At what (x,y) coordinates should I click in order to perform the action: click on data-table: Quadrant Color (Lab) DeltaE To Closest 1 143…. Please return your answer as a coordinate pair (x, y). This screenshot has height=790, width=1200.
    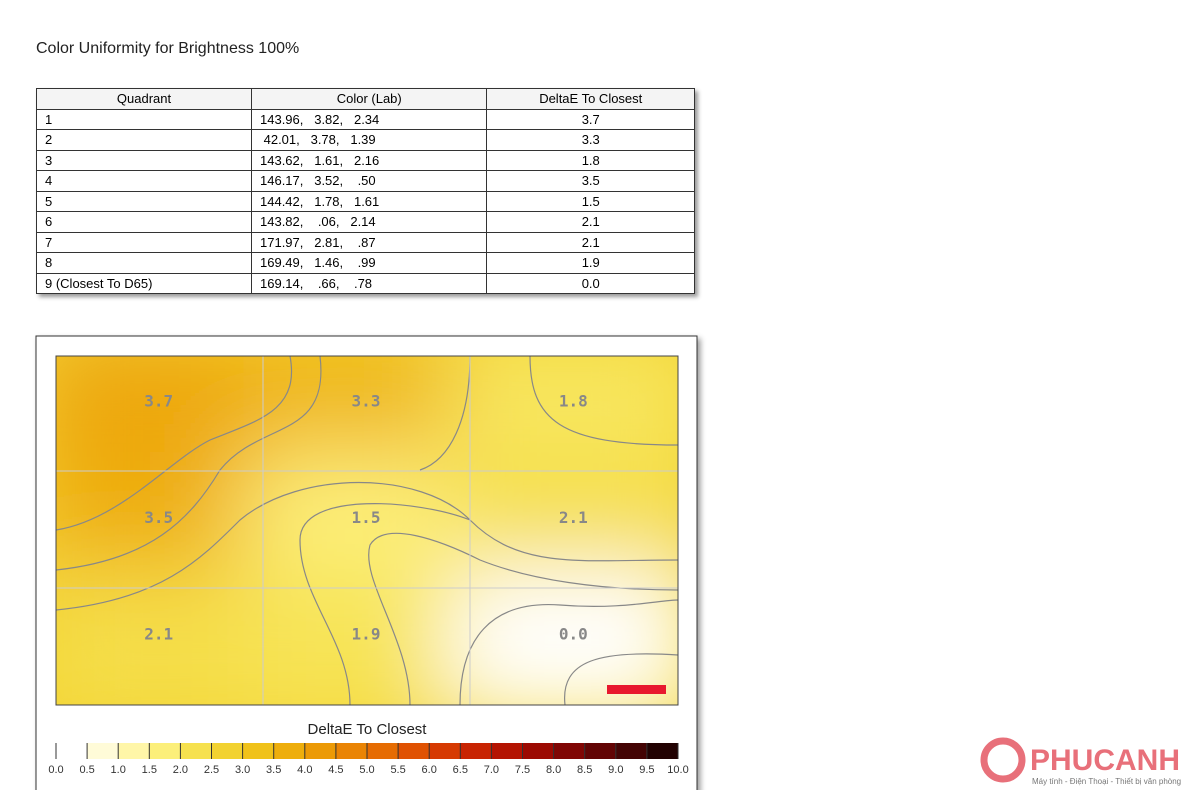
    Looking at the image, I should click on (365, 191).